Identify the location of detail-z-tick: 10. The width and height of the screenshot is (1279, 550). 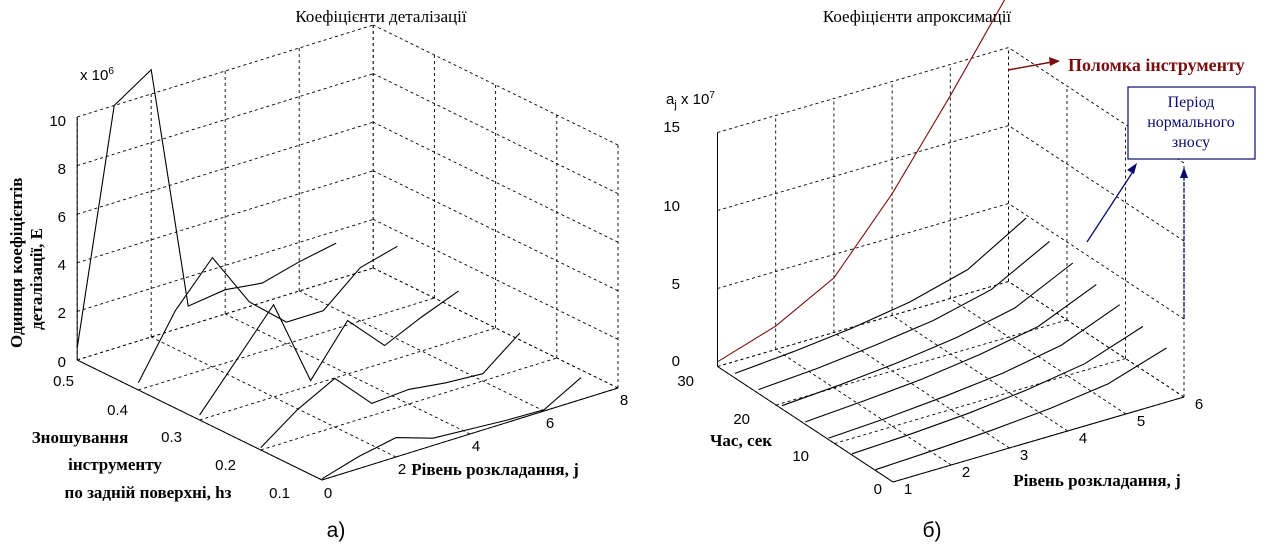
(57, 121).